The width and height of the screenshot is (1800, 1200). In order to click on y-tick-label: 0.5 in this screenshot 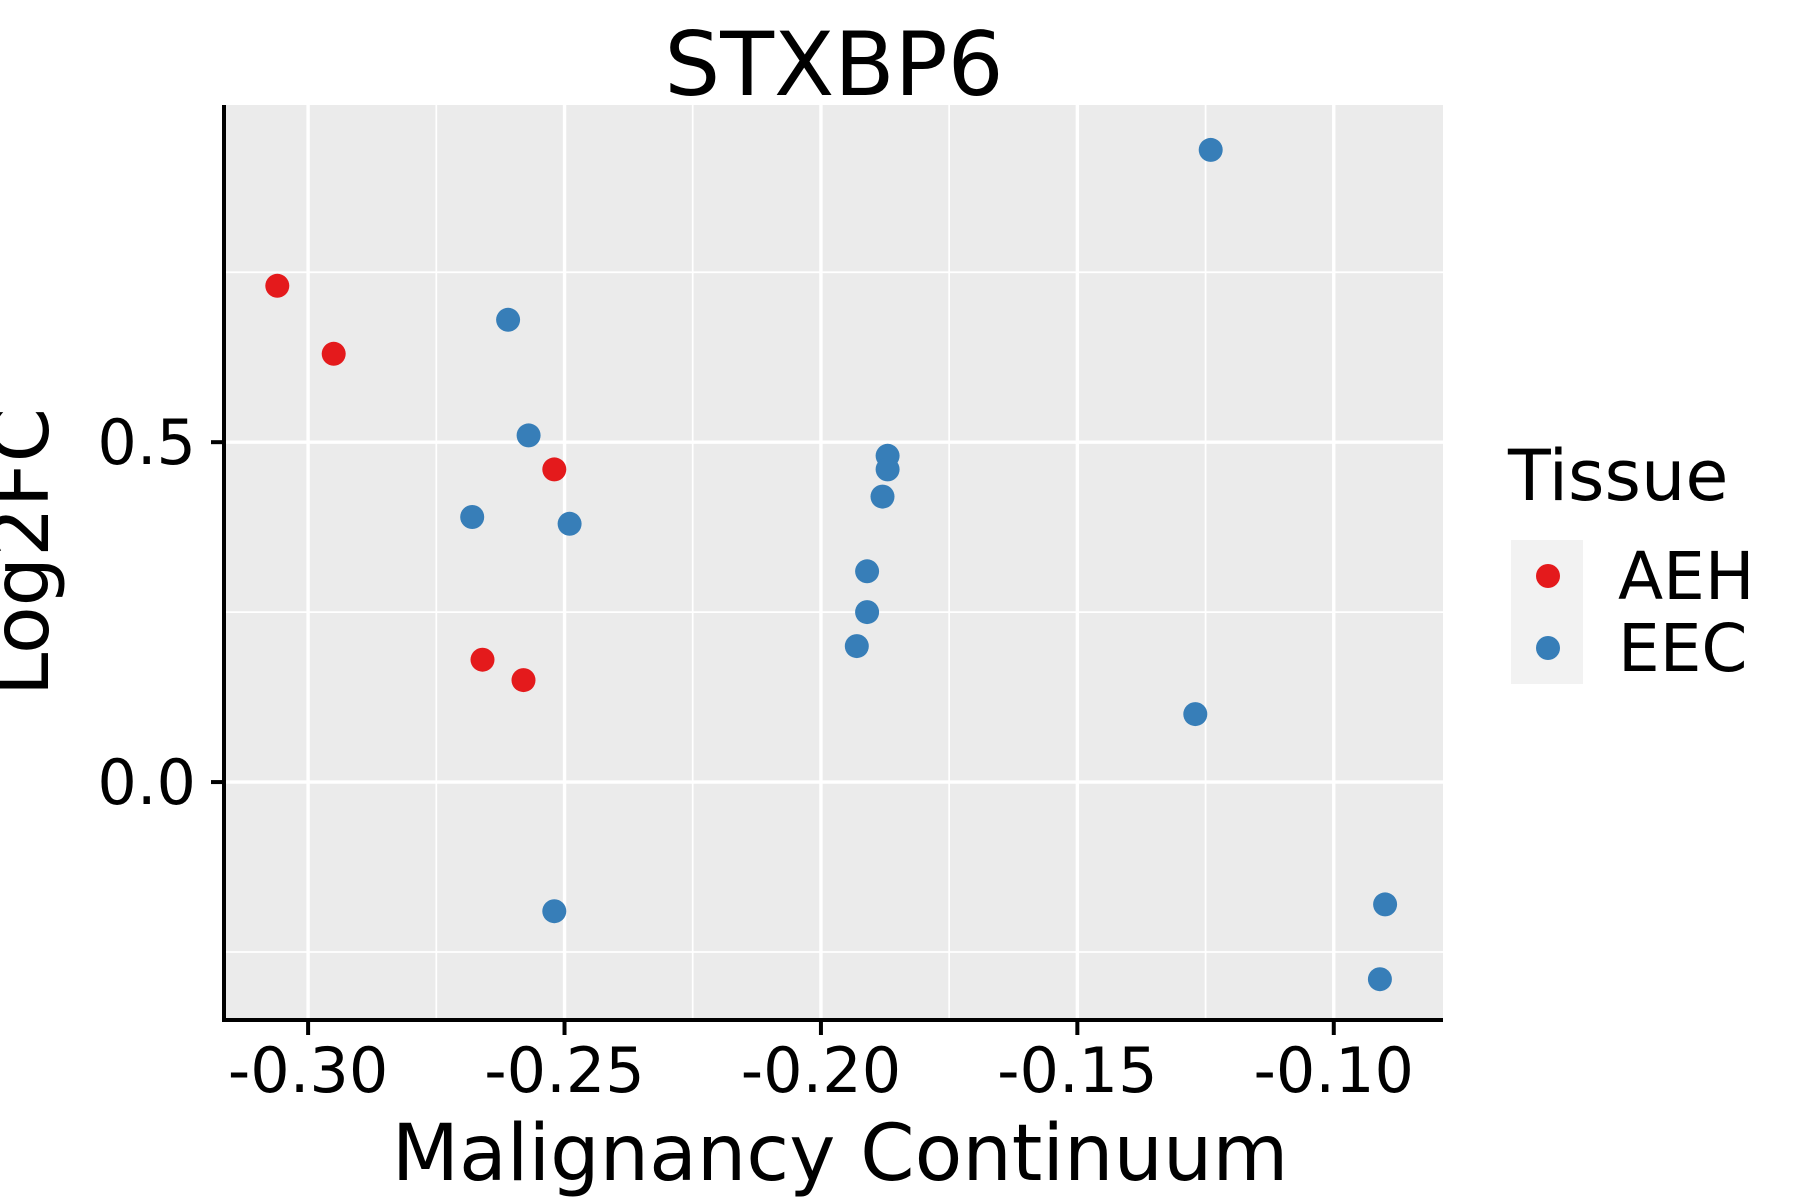, I will do `click(146, 442)`.